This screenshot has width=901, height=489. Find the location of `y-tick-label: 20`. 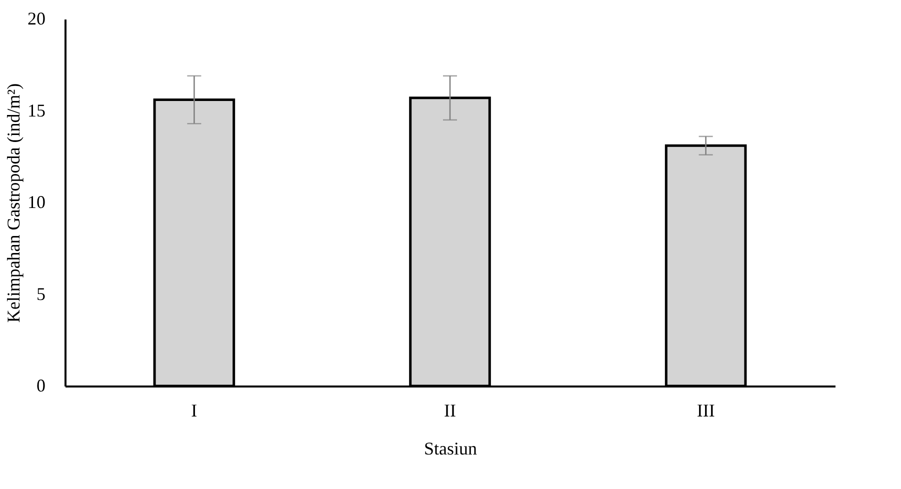

y-tick-label: 20 is located at coordinates (37, 18).